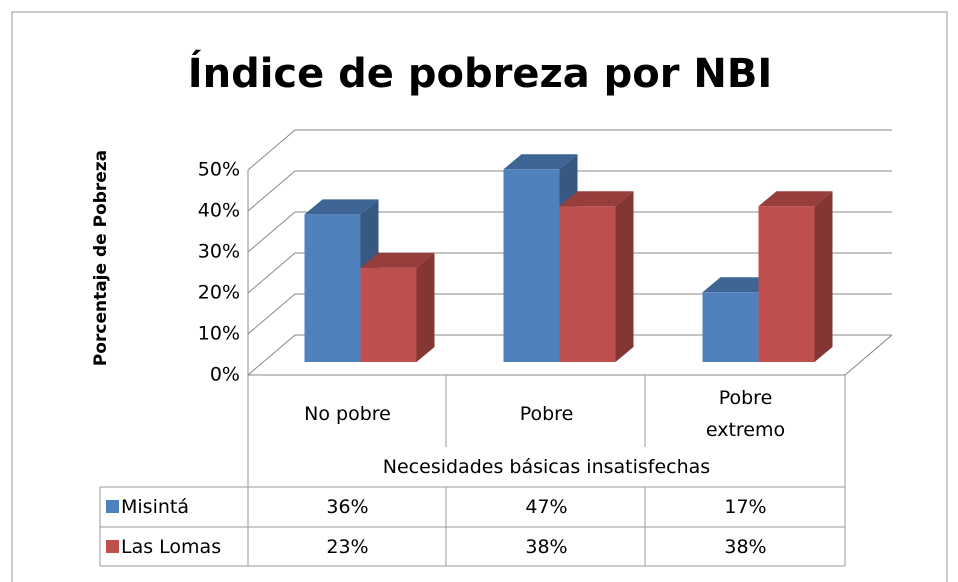 This screenshot has height=582, width=958. Describe the element at coordinates (155, 507) in the screenshot. I see `legend-label: Misintá` at that location.